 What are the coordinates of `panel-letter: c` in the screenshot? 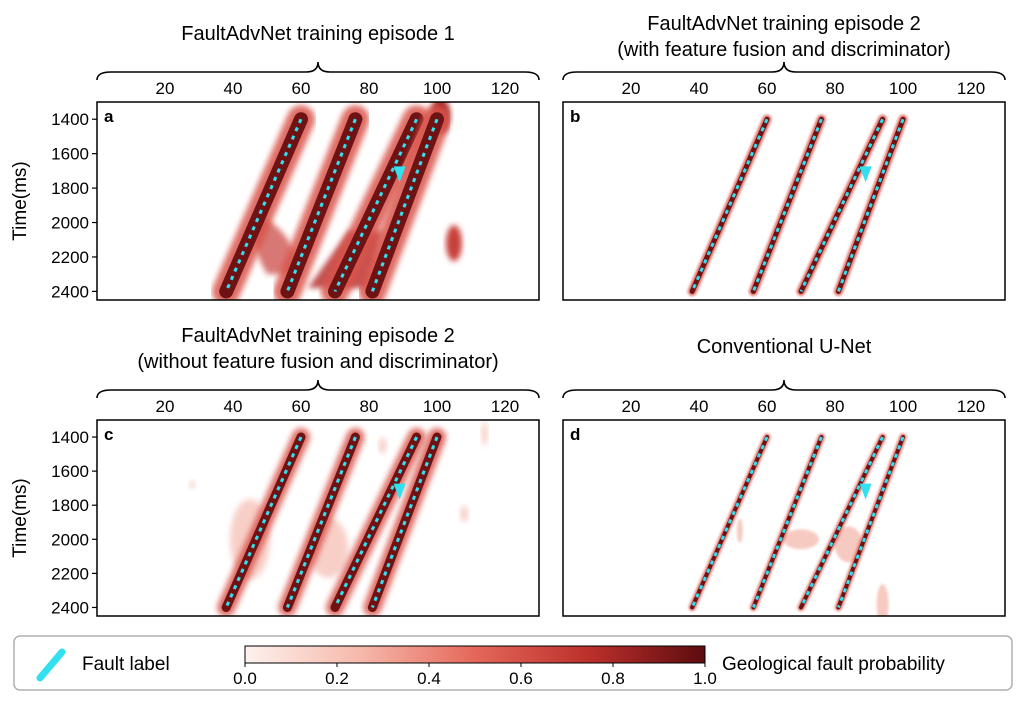 It's located at (108, 434).